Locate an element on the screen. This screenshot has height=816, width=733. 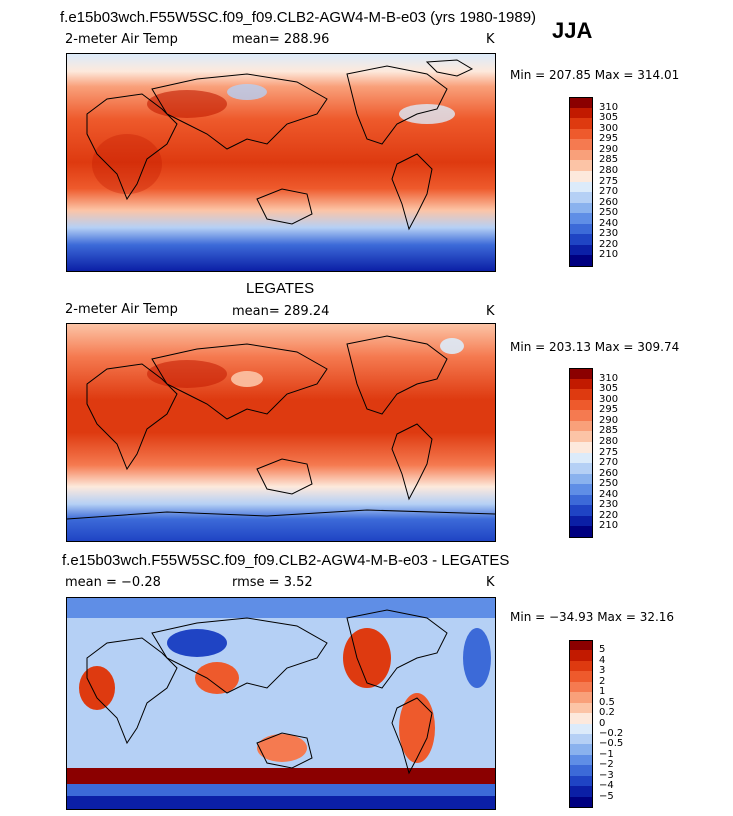
colorbar-label: −1 is located at coordinates (606, 754).